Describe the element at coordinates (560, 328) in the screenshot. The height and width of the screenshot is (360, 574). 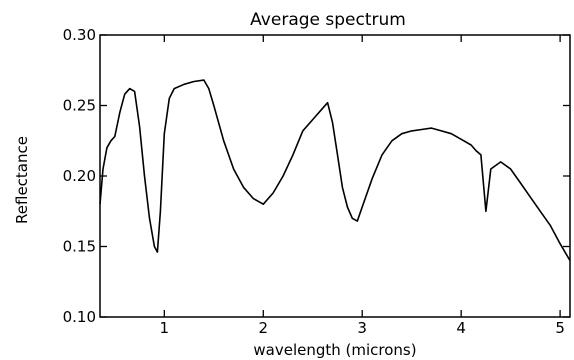
I see `x-tick-label: 5` at that location.